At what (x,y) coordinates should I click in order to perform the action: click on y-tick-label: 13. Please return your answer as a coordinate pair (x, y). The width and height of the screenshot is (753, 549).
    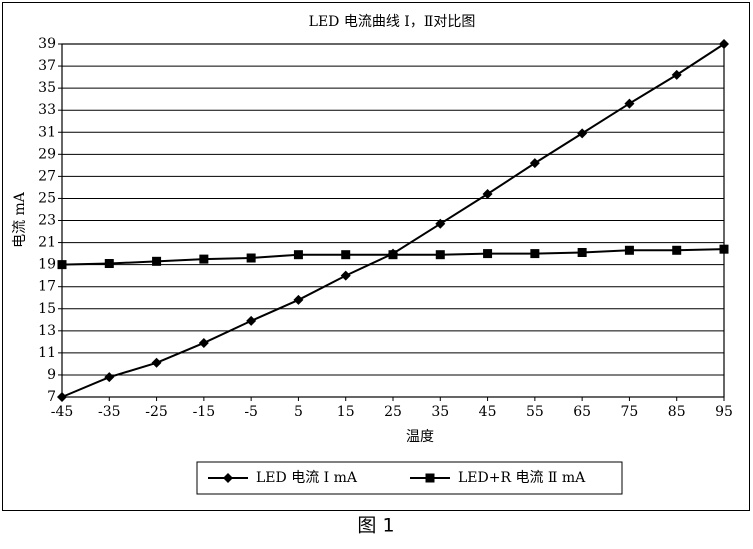
    Looking at the image, I should click on (47, 331).